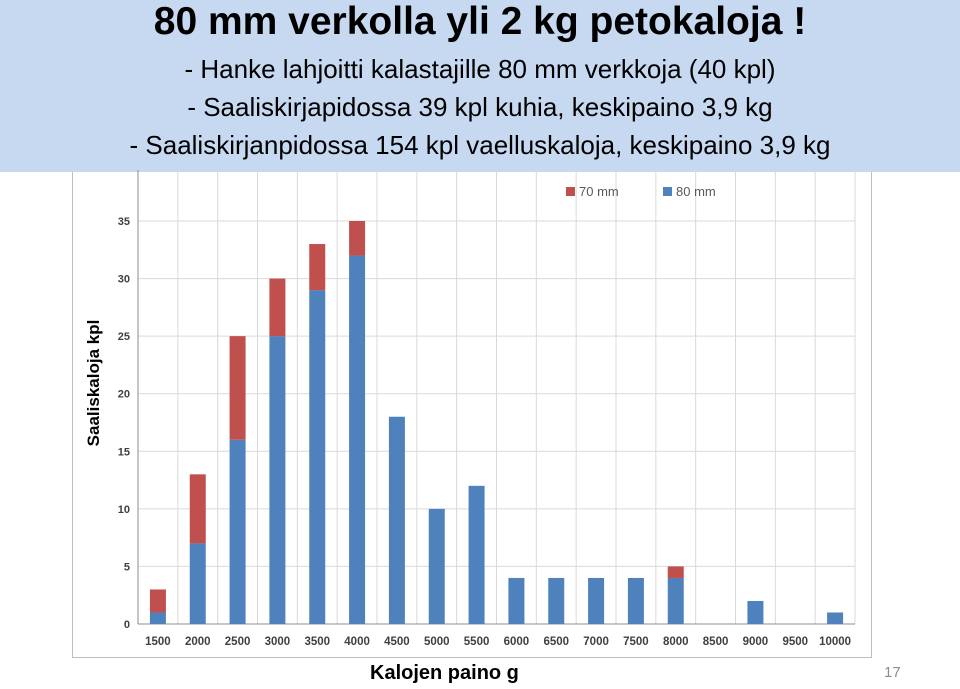 The width and height of the screenshot is (960, 689). Describe the element at coordinates (636, 642) in the screenshot. I see `x-tick-label: 7500` at that location.